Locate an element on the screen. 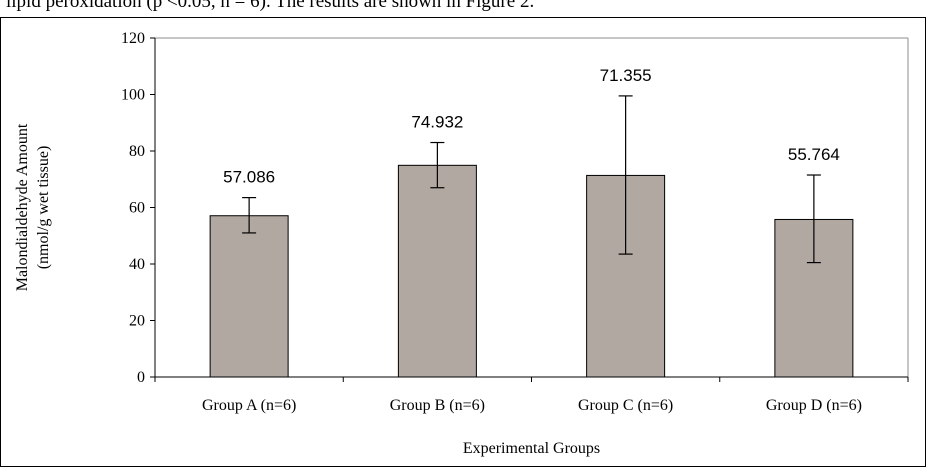  y-tick-label: 80 is located at coordinates (137, 151).